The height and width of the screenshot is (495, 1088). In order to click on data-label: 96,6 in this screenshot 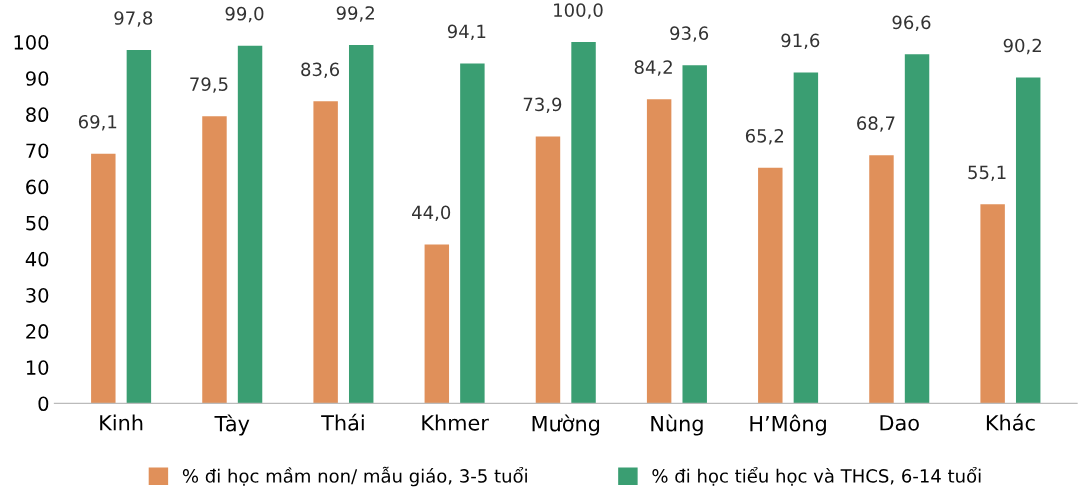, I will do `click(911, 23)`.